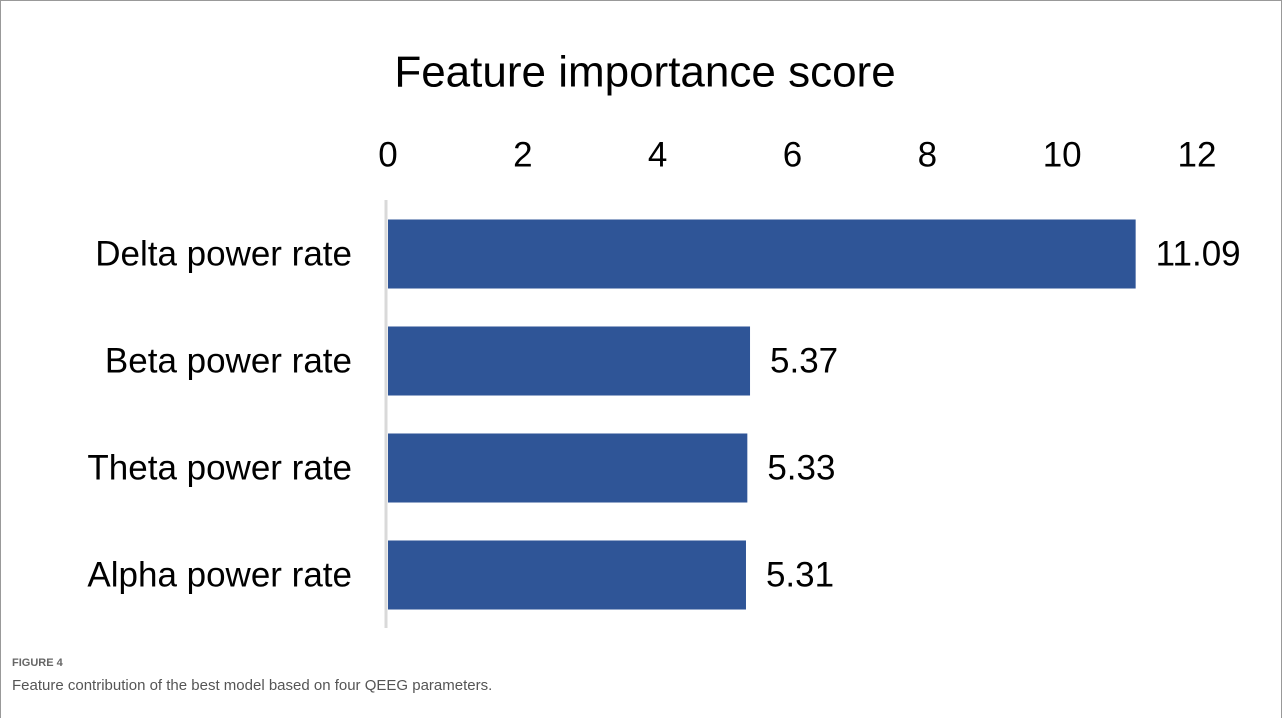 The width and height of the screenshot is (1282, 718). I want to click on y-tick-label: Beta power rate, so click(228, 360).